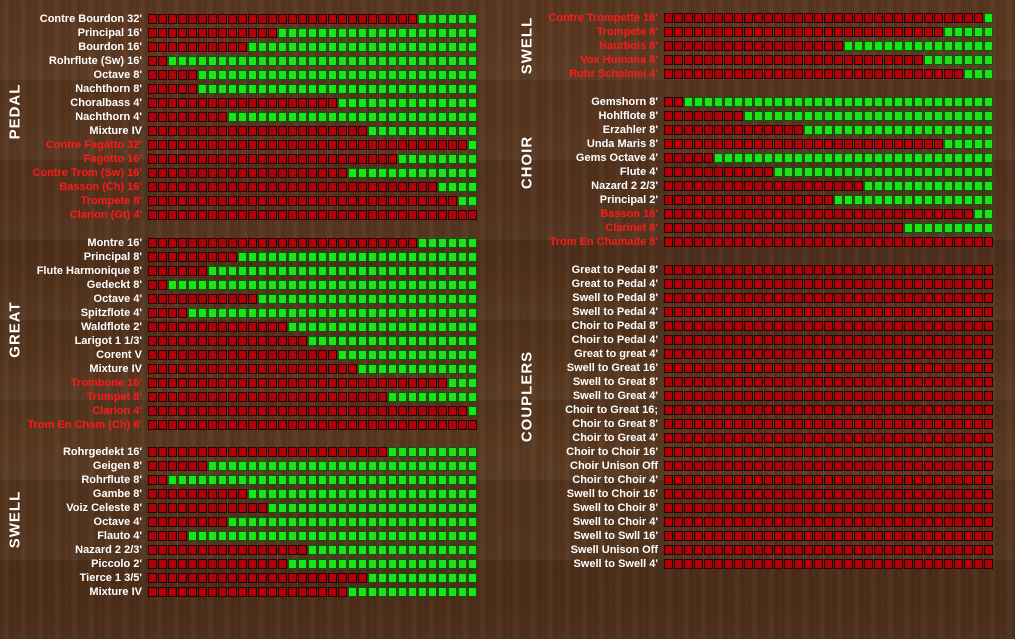  I want to click on stop-label: Octave 8', so click(117, 75).